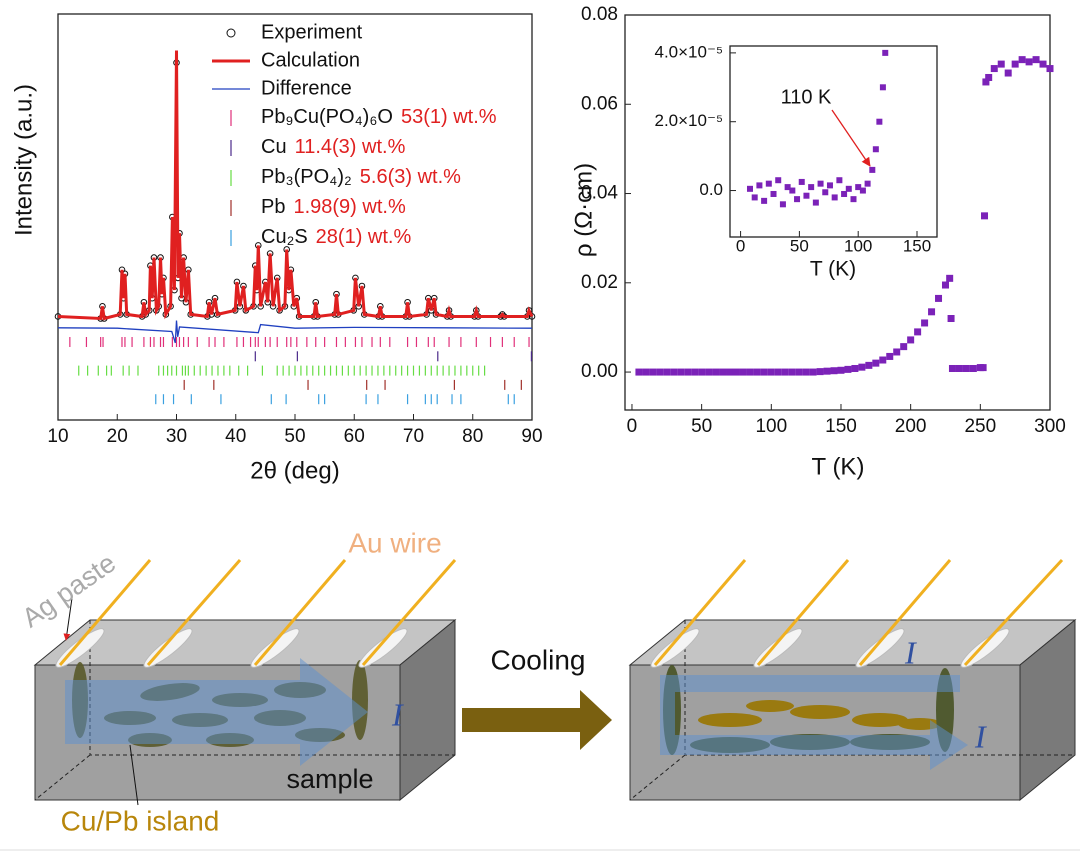  Describe the element at coordinates (294, 470) in the screenshot. I see `x-axis-title: 2θ (deg)` at that location.